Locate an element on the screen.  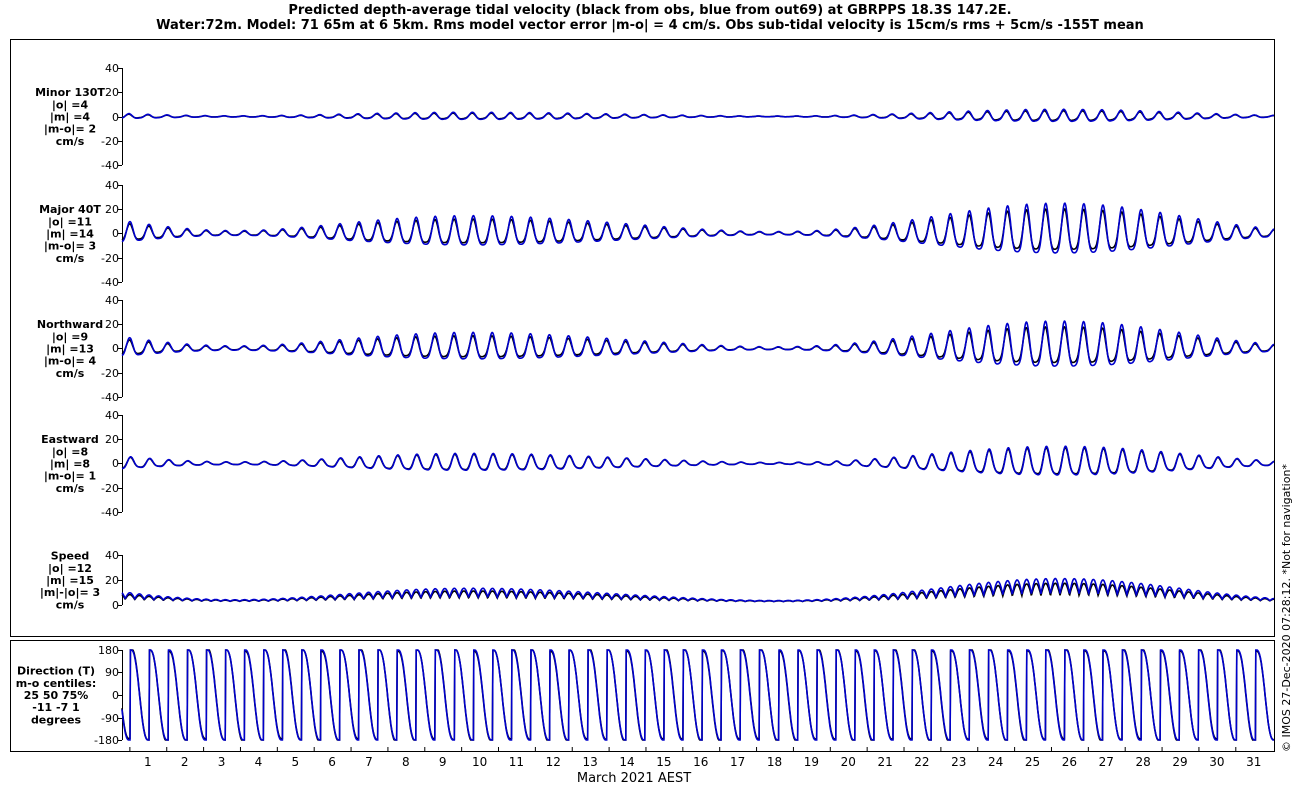
northward-label-line: cm/s is located at coordinates (70, 373).